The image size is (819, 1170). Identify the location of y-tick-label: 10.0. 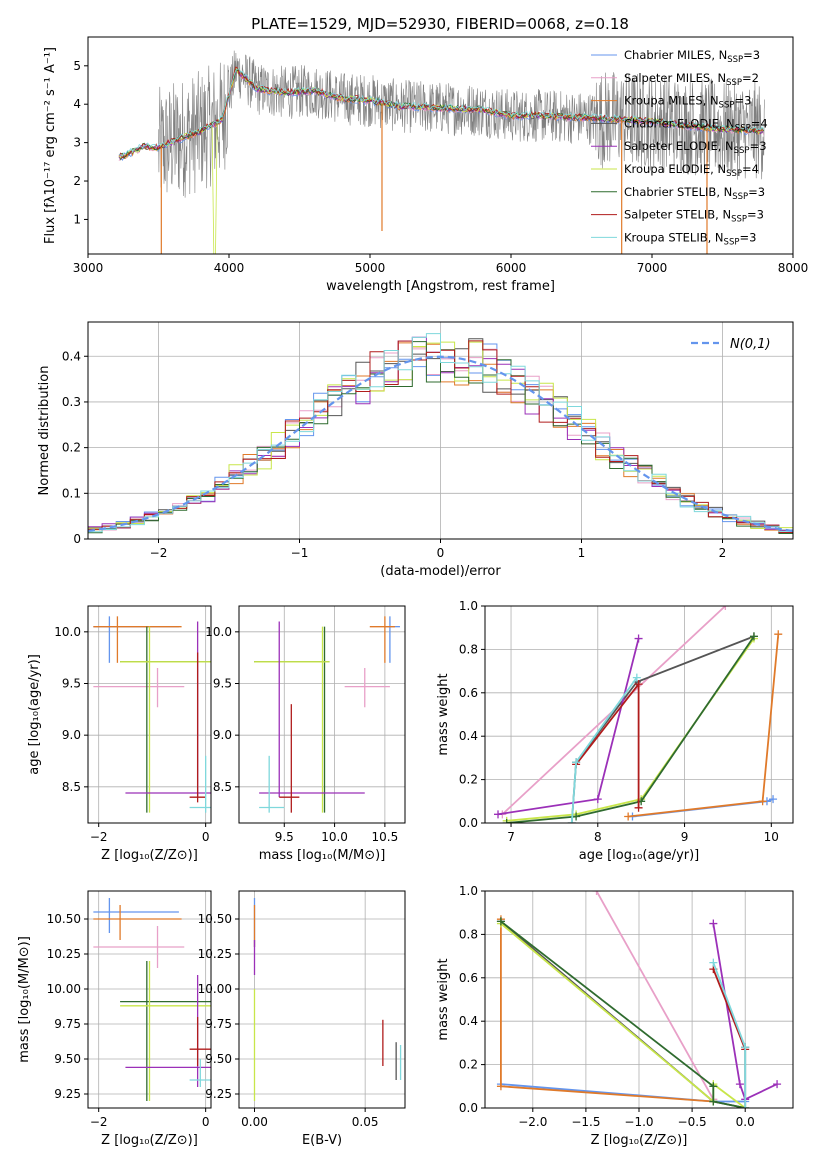
(67, 632).